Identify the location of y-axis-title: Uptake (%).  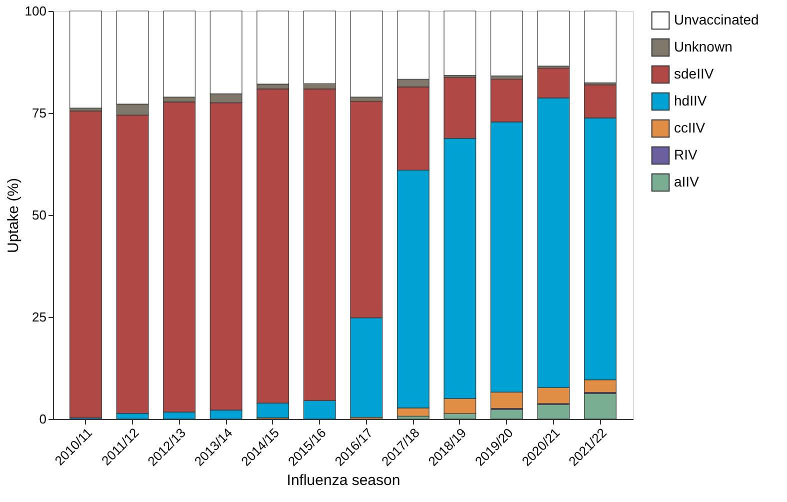
(13, 216).